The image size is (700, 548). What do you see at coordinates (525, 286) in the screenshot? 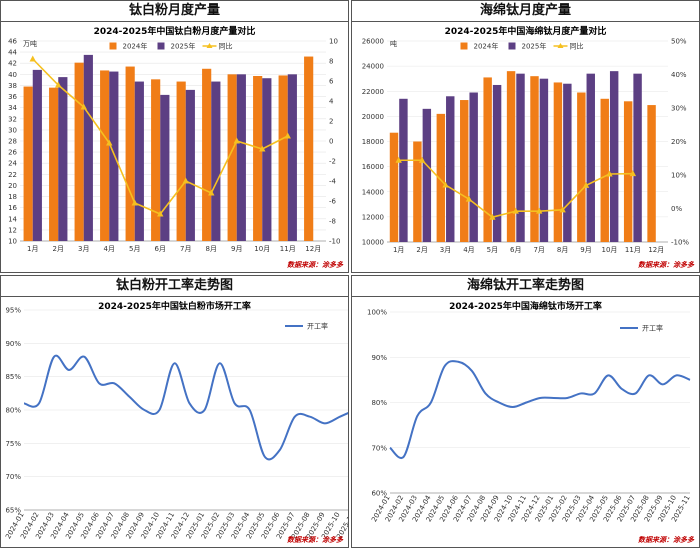
I see `panel-title: 海绵钛开工率走势图` at bounding box center [525, 286].